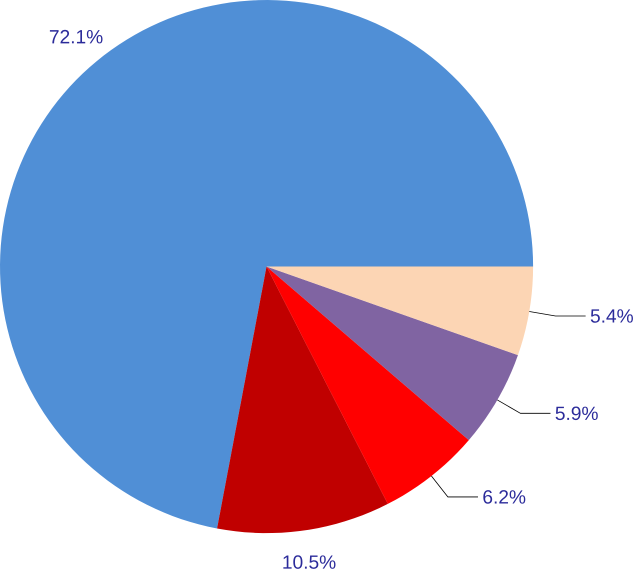  I want to click on data-label: 5.9%, so click(577, 413).